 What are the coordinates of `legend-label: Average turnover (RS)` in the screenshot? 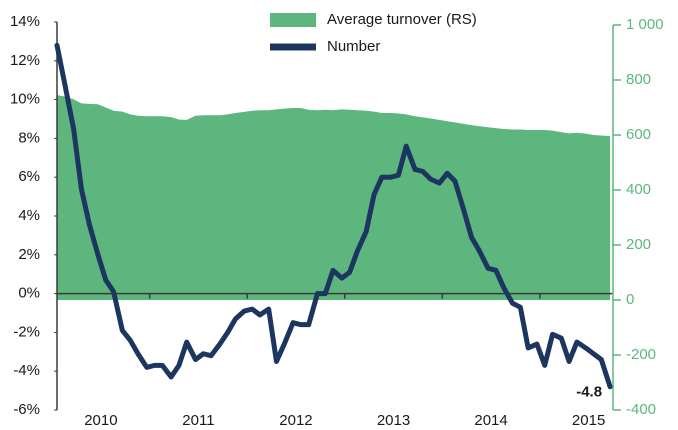 It's located at (402, 19).